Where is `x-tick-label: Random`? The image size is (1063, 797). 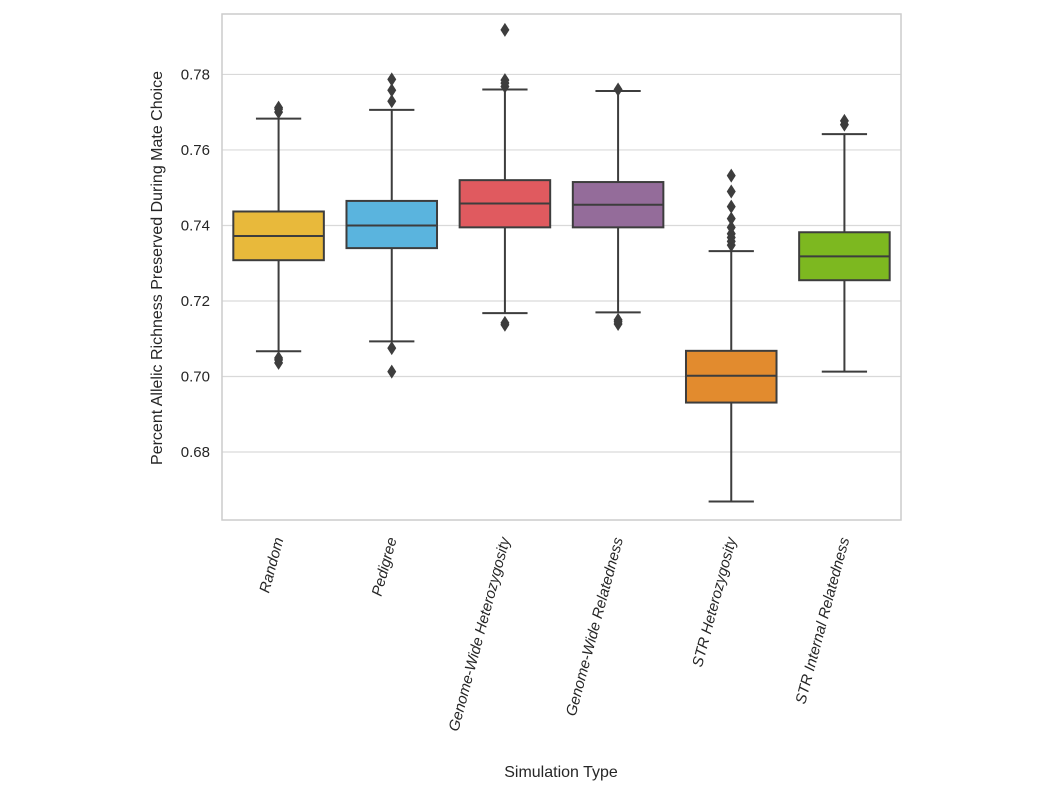
x-tick-label: Random is located at coordinates (271, 565).